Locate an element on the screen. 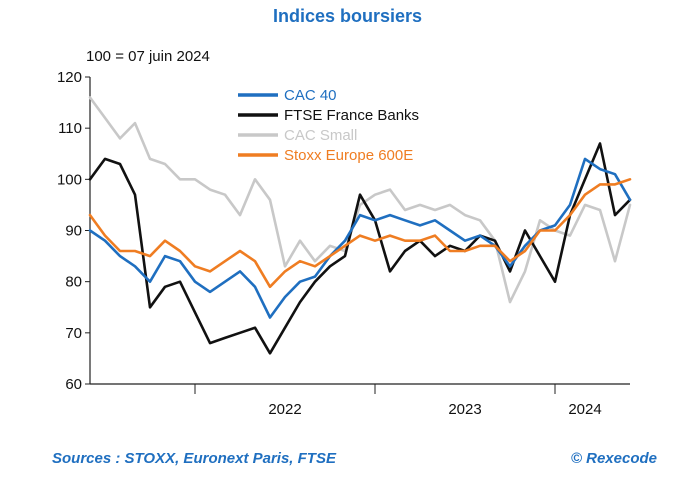 This screenshot has width=695, height=483. chart-title: Indices boursiers is located at coordinates (347, 16).